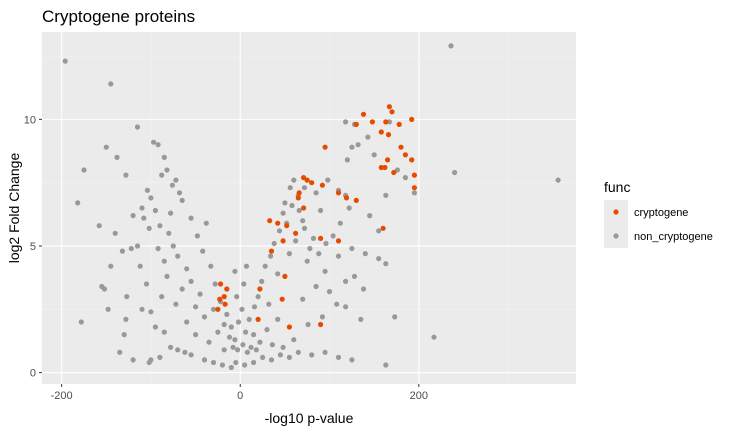 This screenshot has width=737, height=434. What do you see at coordinates (33, 374) in the screenshot?
I see `y-tick-label: 0` at bounding box center [33, 374].